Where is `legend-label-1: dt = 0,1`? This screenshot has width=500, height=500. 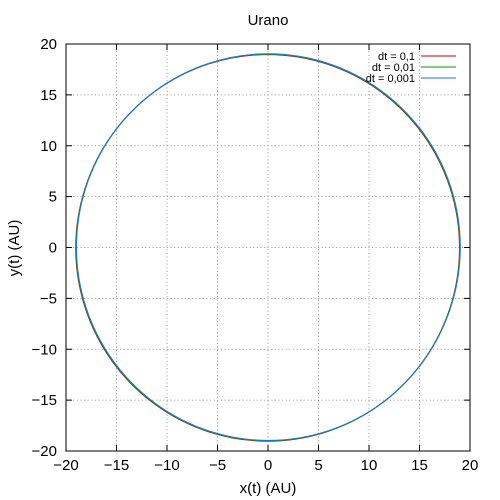
legend-label-1: dt = 0,1 is located at coordinates (396, 57).